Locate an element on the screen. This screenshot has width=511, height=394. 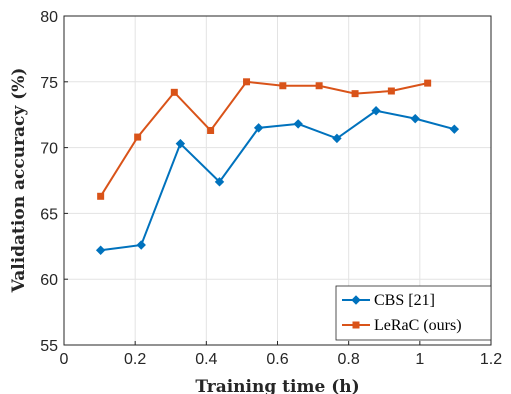
legend: CBS [21] LeRaC (ours) is located at coordinates (413, 313).